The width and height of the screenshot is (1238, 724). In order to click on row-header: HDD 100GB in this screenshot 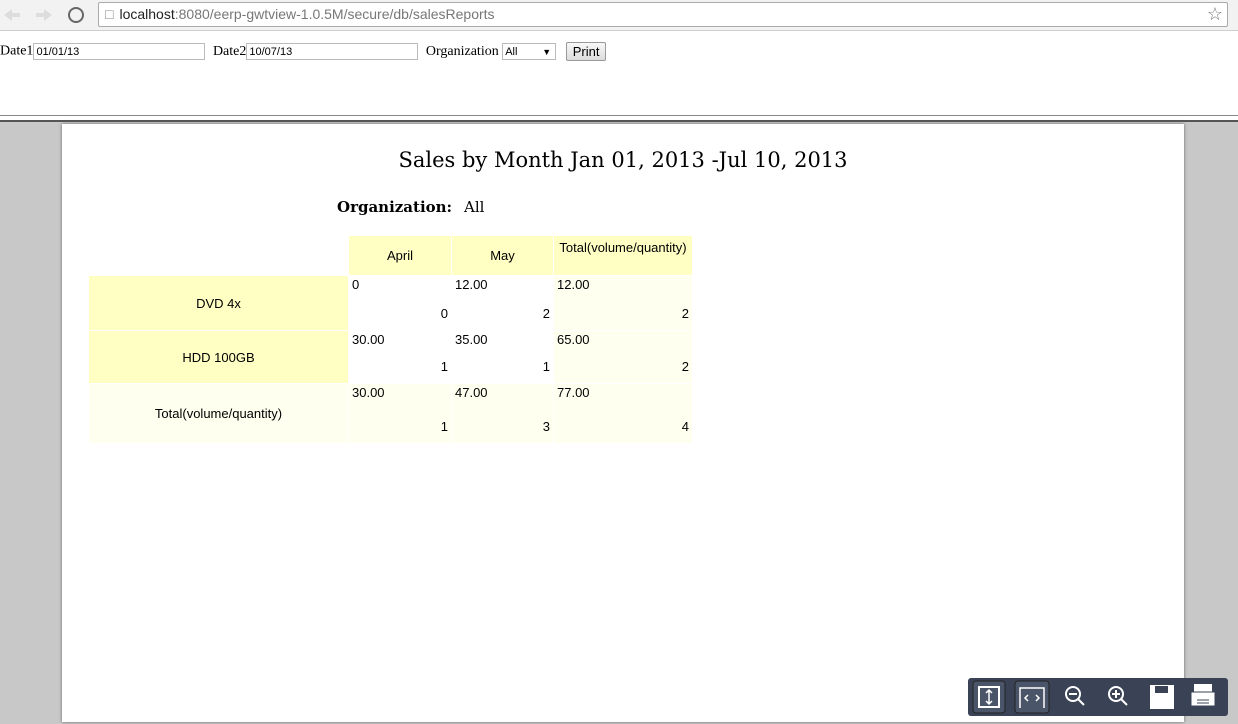, I will do `click(219, 357)`.